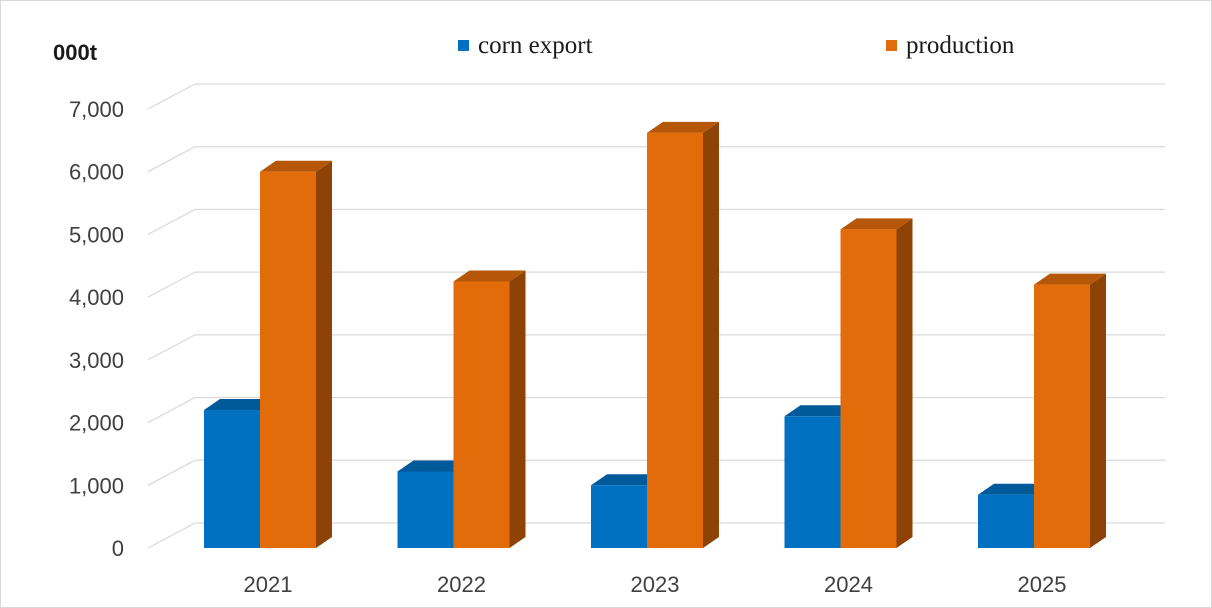  I want to click on x-axis-ticks: 2021 2022 2023 2024 2025, so click(655, 584).